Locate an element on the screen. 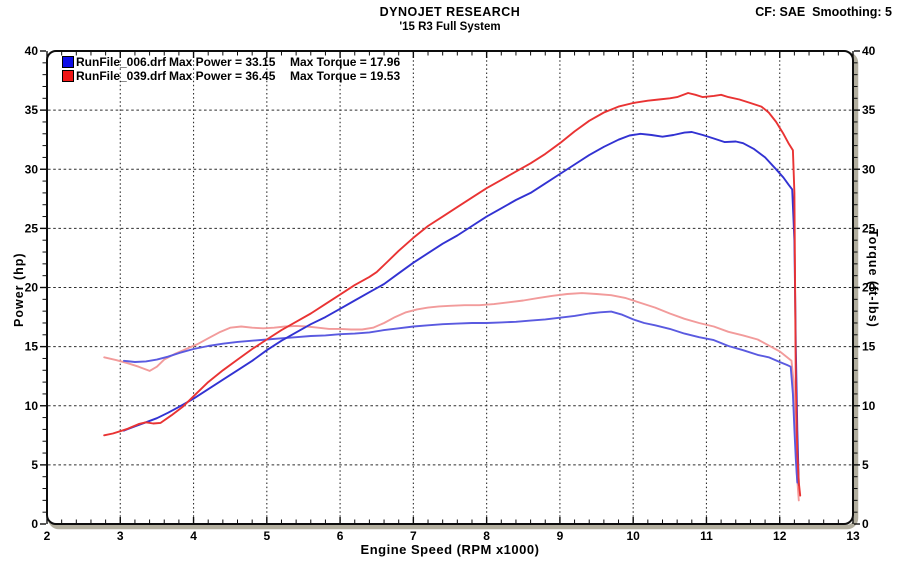 The height and width of the screenshot is (566, 900). power-tick-label: 25 is located at coordinates (32, 228).